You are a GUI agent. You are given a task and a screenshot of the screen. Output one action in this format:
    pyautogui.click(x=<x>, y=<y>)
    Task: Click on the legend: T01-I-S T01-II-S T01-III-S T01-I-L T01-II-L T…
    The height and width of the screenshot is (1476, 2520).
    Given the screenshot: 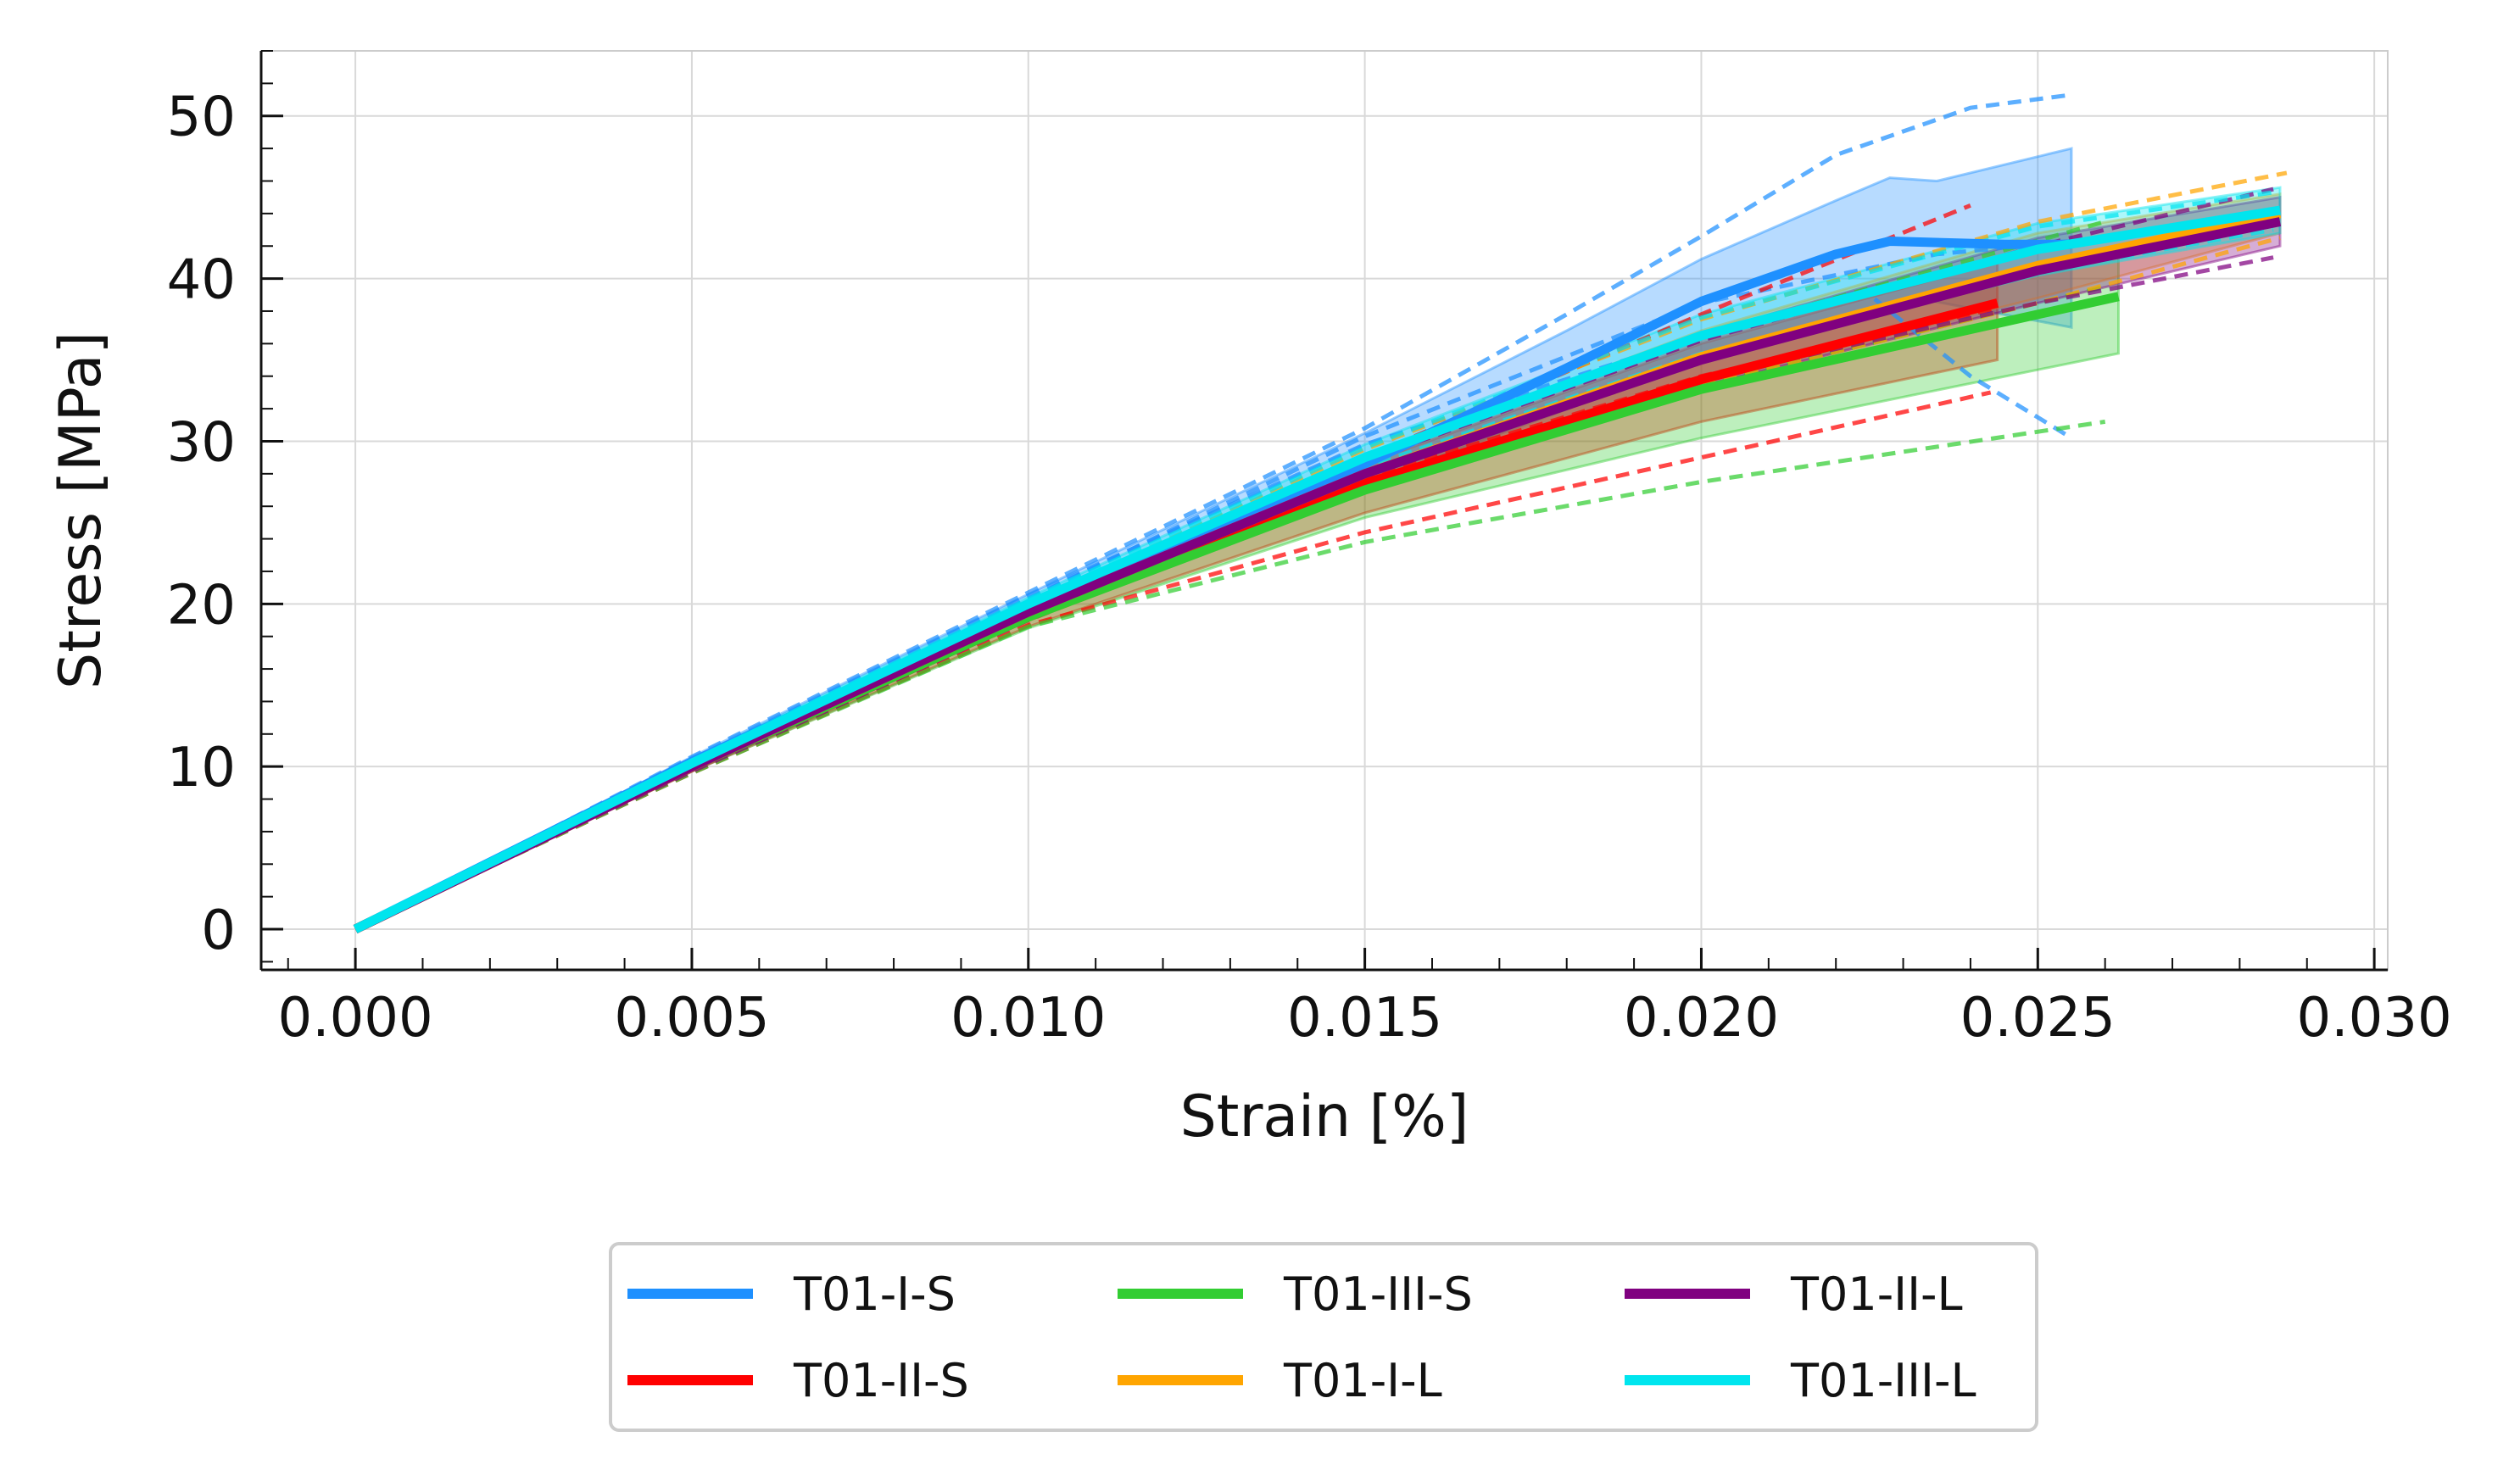 What is the action you would take?
    pyautogui.click(x=1323, y=1337)
    